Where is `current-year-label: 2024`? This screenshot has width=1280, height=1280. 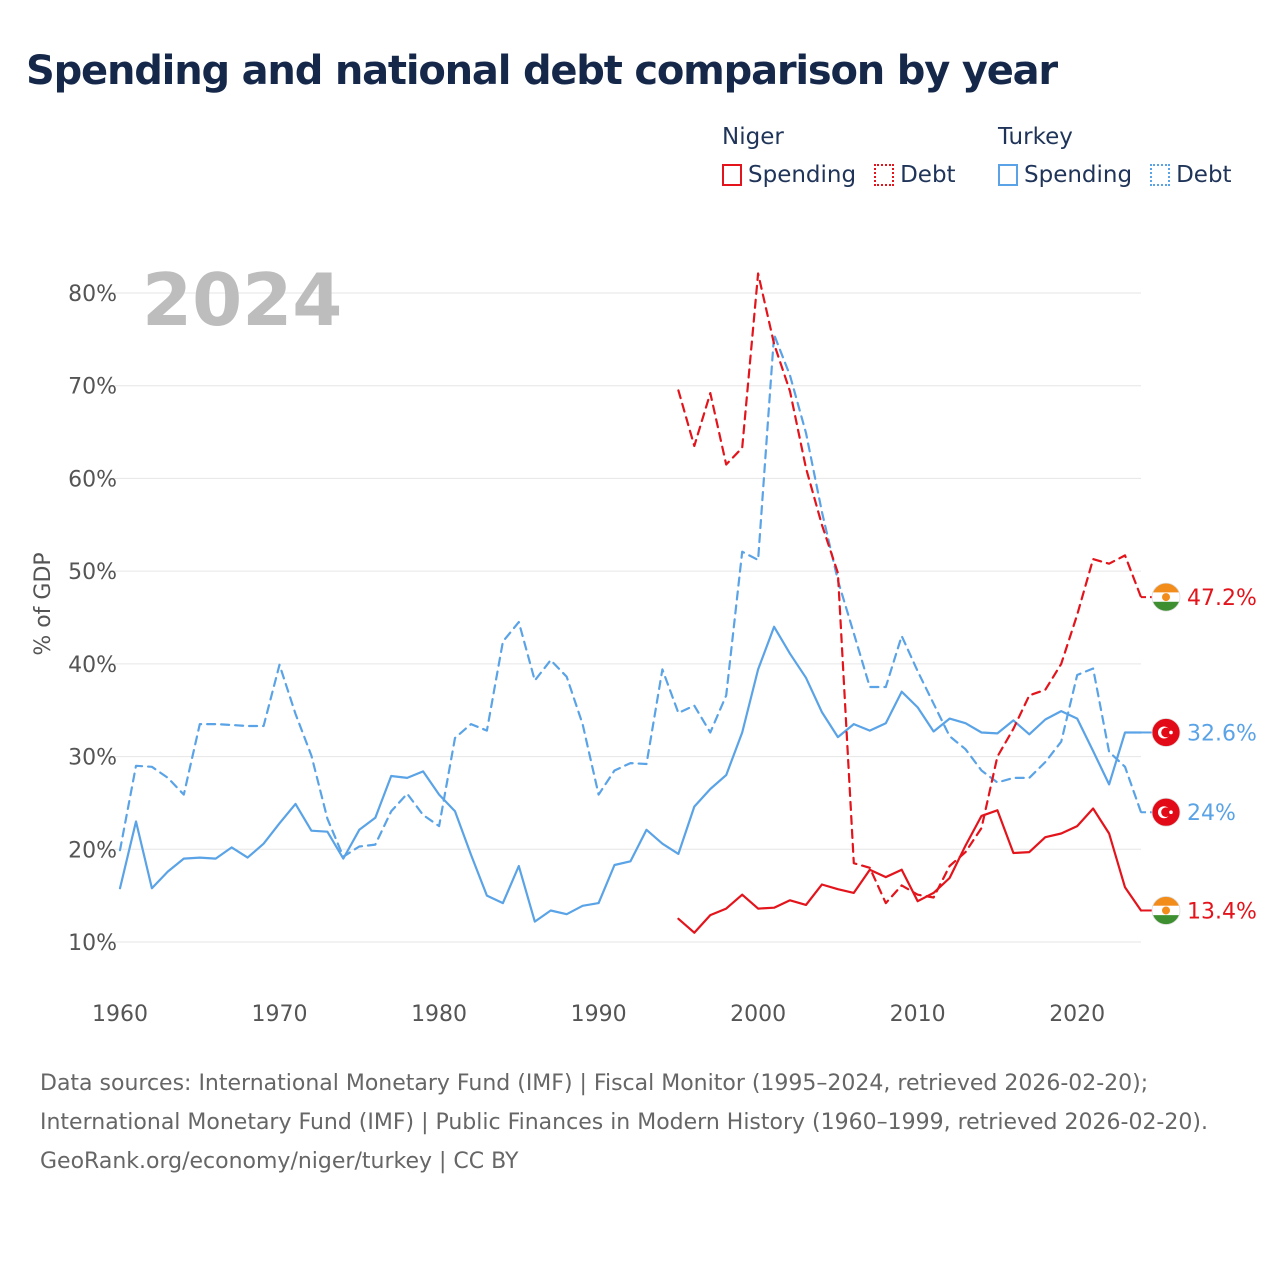
current-year-label: 2024 is located at coordinates (242, 300).